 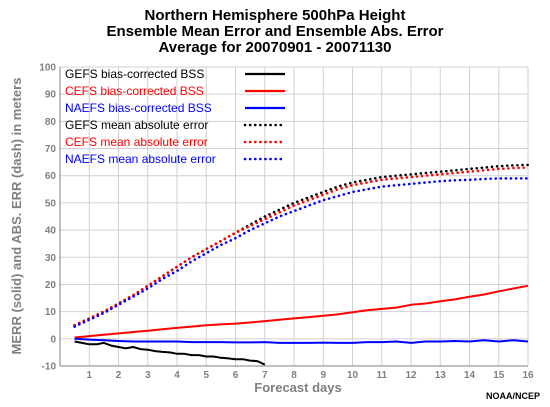 What do you see at coordinates (236, 375) in the screenshot?
I see `x-tick-label: 6` at bounding box center [236, 375].